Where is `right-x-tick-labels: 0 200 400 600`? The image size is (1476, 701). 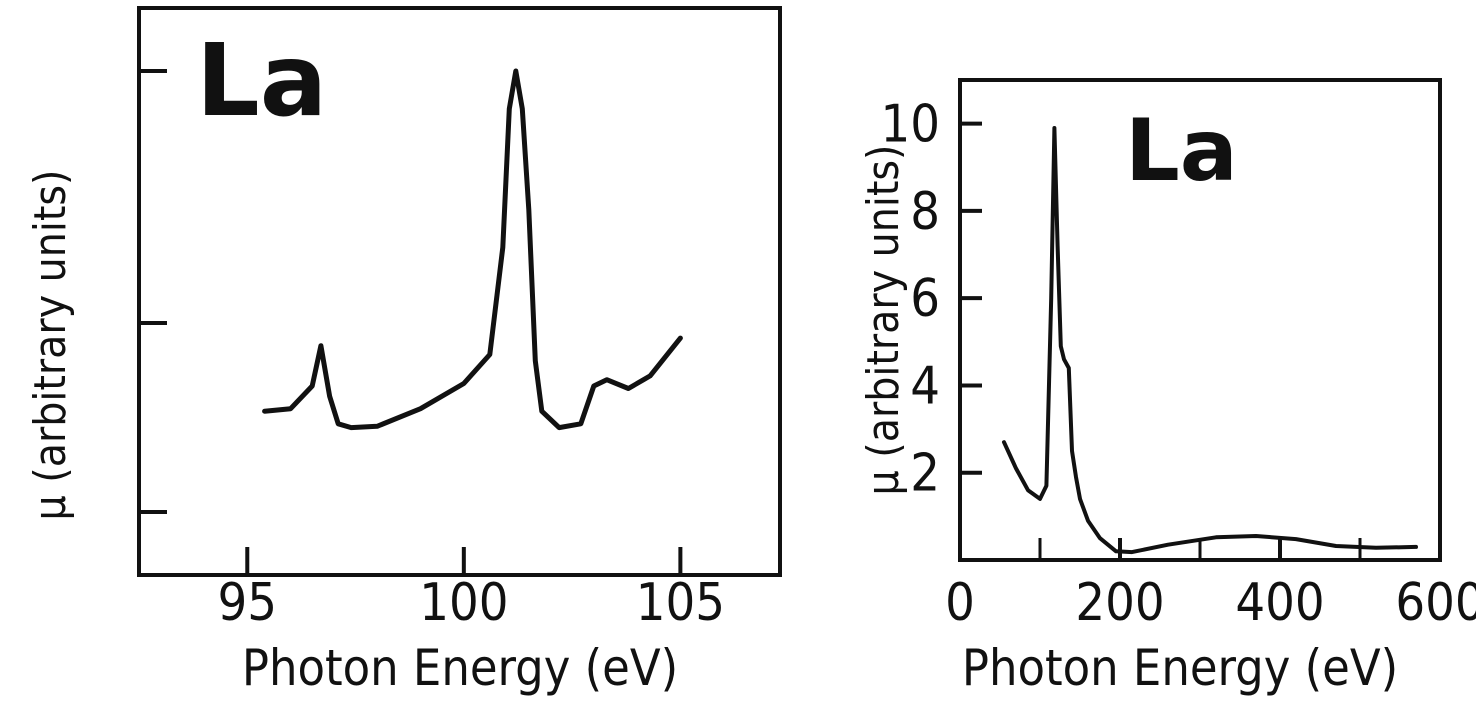
right-x-tick-labels: 0 200 400 600 is located at coordinates (1210, 603).